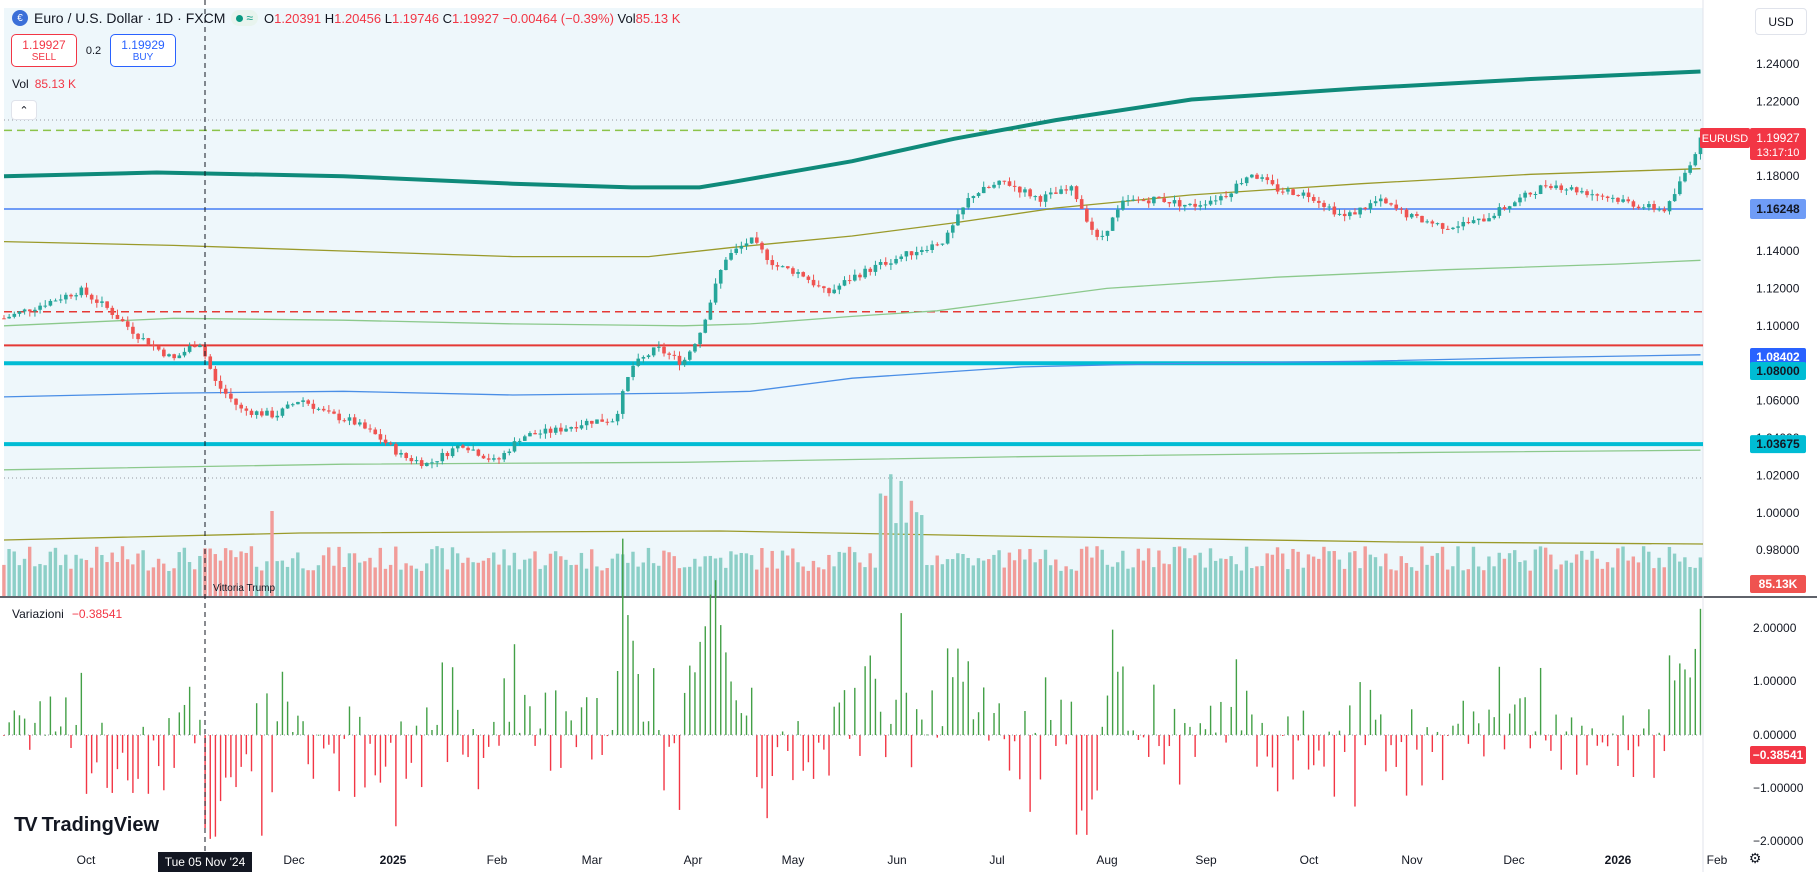 This screenshot has width=1817, height=872. What do you see at coordinates (1781, 21) in the screenshot?
I see `currency-selector: USD` at bounding box center [1781, 21].